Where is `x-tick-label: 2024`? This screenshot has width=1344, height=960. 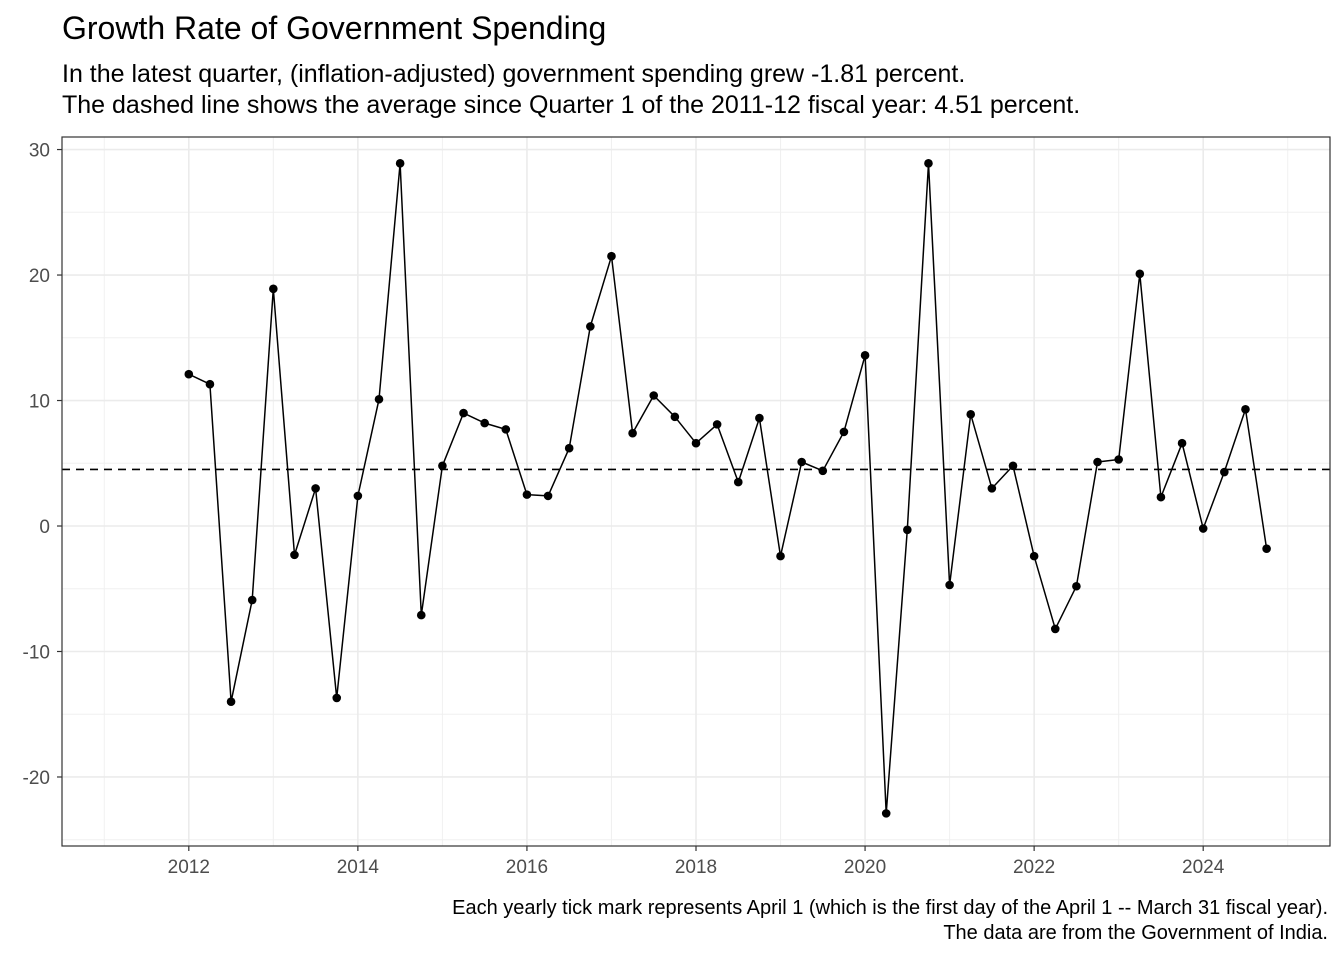 x-tick-label: 2024 is located at coordinates (1203, 867).